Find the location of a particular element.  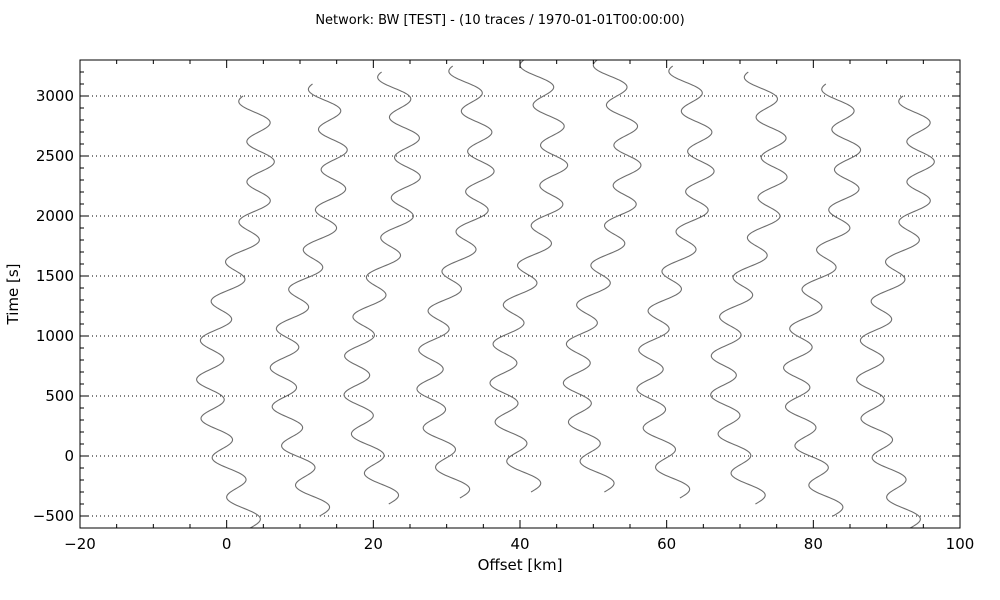

x-tick-label: 40 is located at coordinates (519, 544).